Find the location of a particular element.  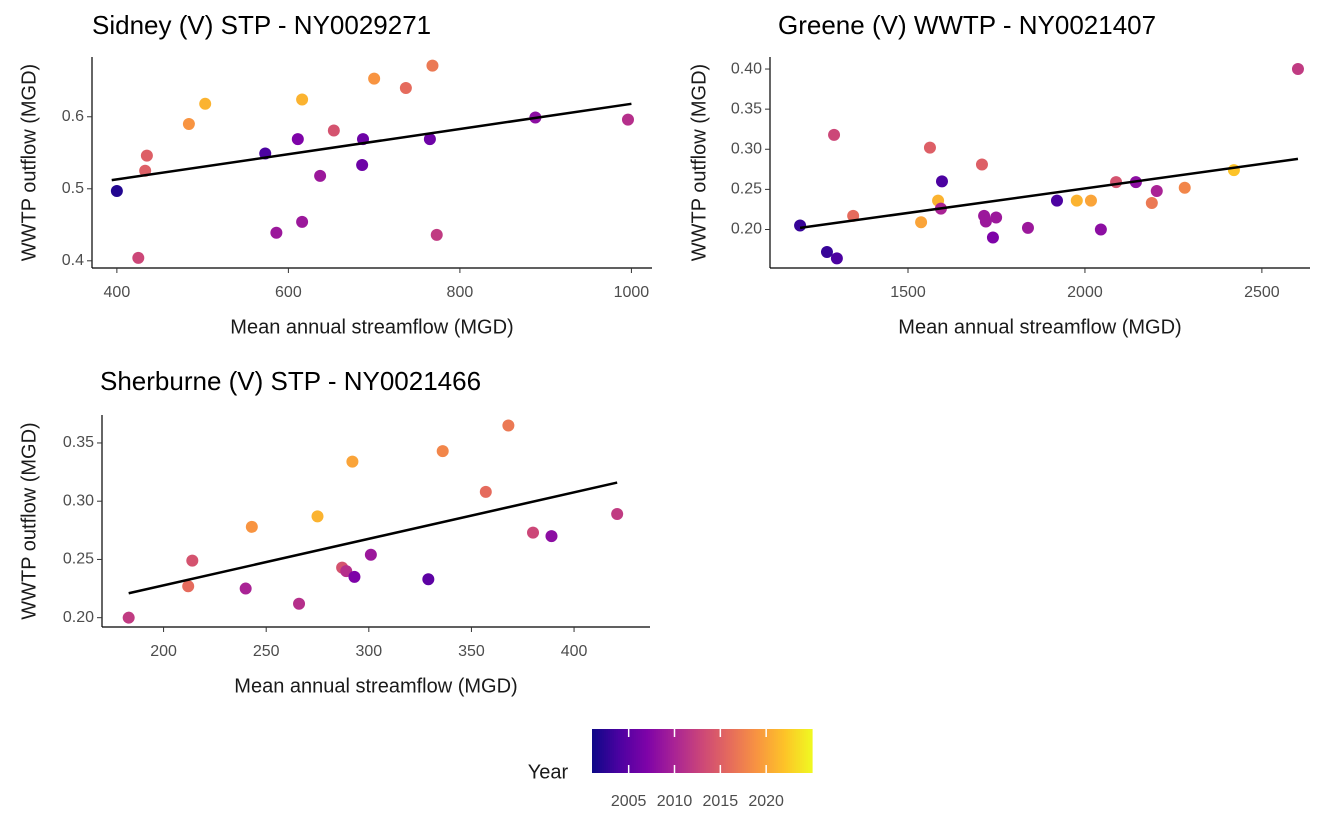

y-tick-label: 0.30 is located at coordinates (746, 148).